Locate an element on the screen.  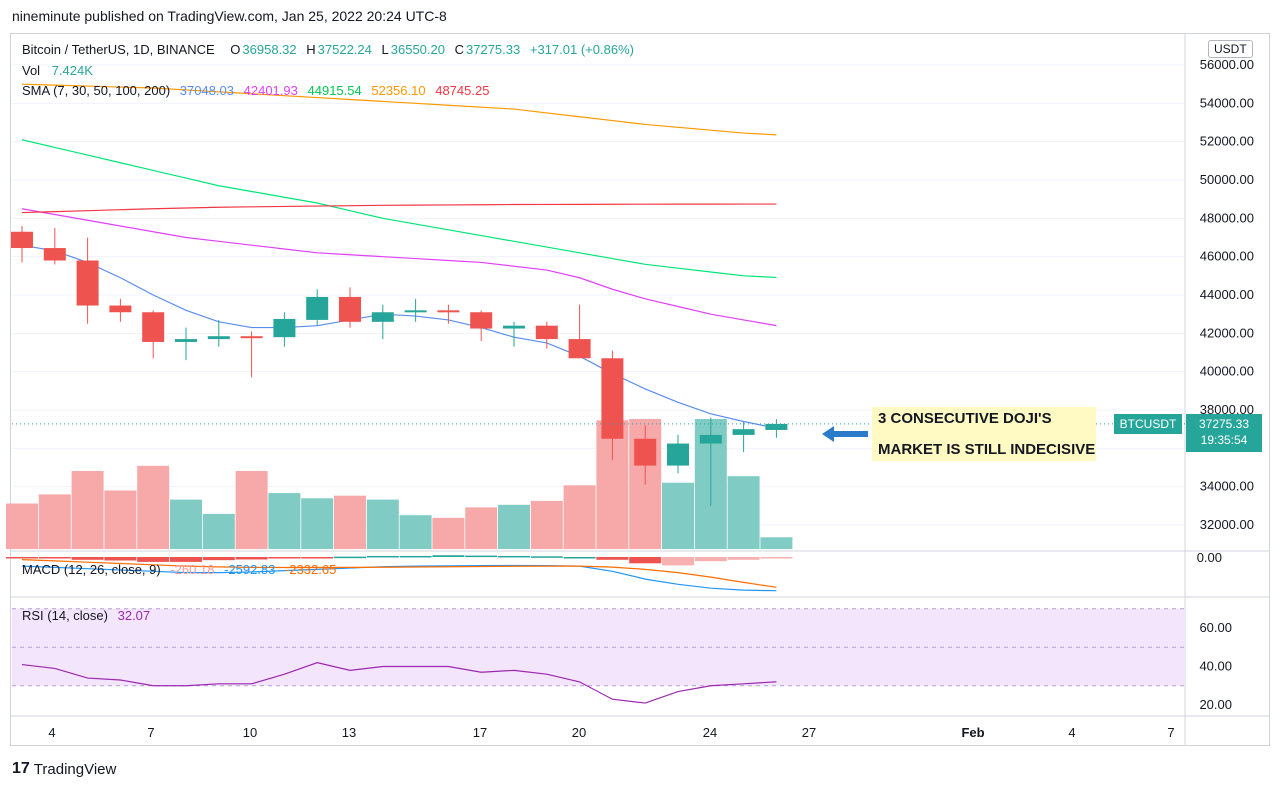
change-value: +317.01 (+0.86%) is located at coordinates (581, 49).